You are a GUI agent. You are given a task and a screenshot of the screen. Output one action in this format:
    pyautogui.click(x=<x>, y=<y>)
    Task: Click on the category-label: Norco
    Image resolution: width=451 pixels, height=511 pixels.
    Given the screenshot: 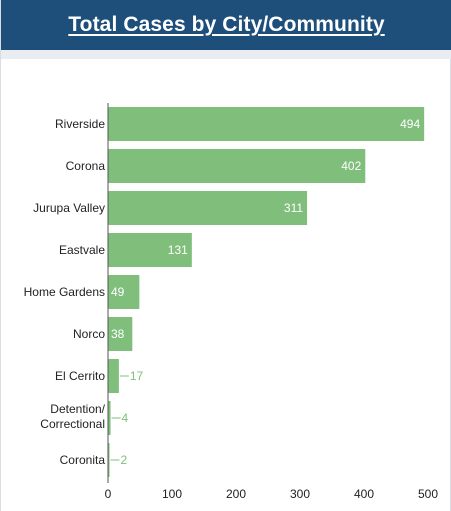 What is the action you would take?
    pyautogui.click(x=89, y=334)
    